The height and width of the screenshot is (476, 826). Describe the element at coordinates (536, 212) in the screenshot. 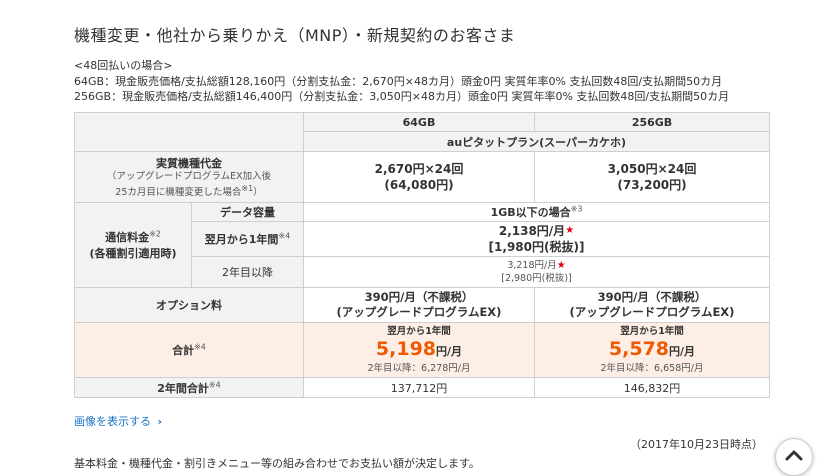

I see `data-cap-value: 1GB以下の場合※3` at that location.